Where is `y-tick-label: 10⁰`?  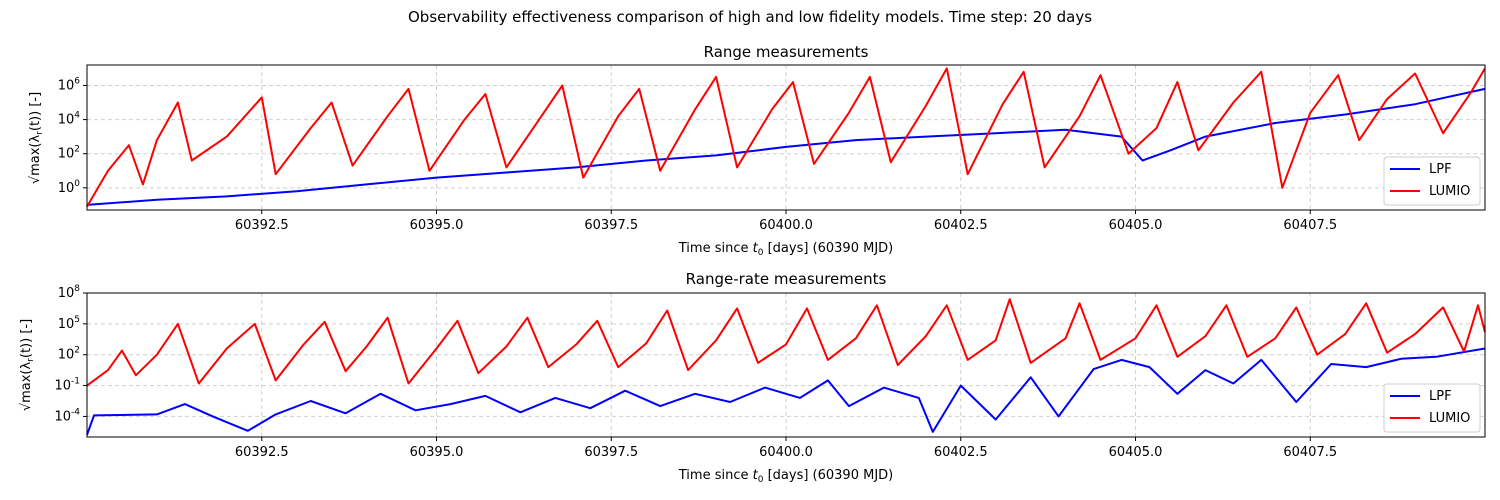 y-tick-label: 10⁰ is located at coordinates (69, 187).